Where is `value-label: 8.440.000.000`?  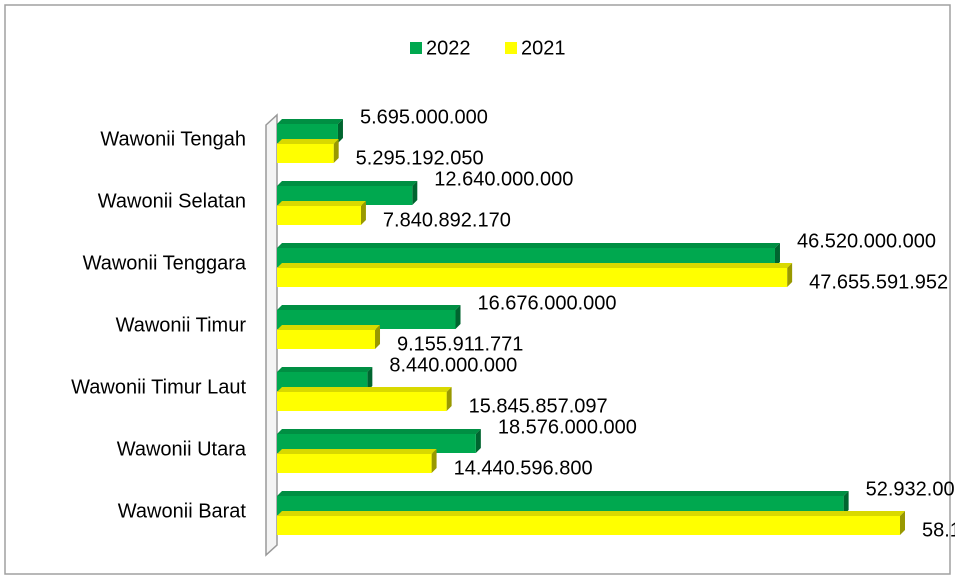
value-label: 8.440.000.000 is located at coordinates (453, 365).